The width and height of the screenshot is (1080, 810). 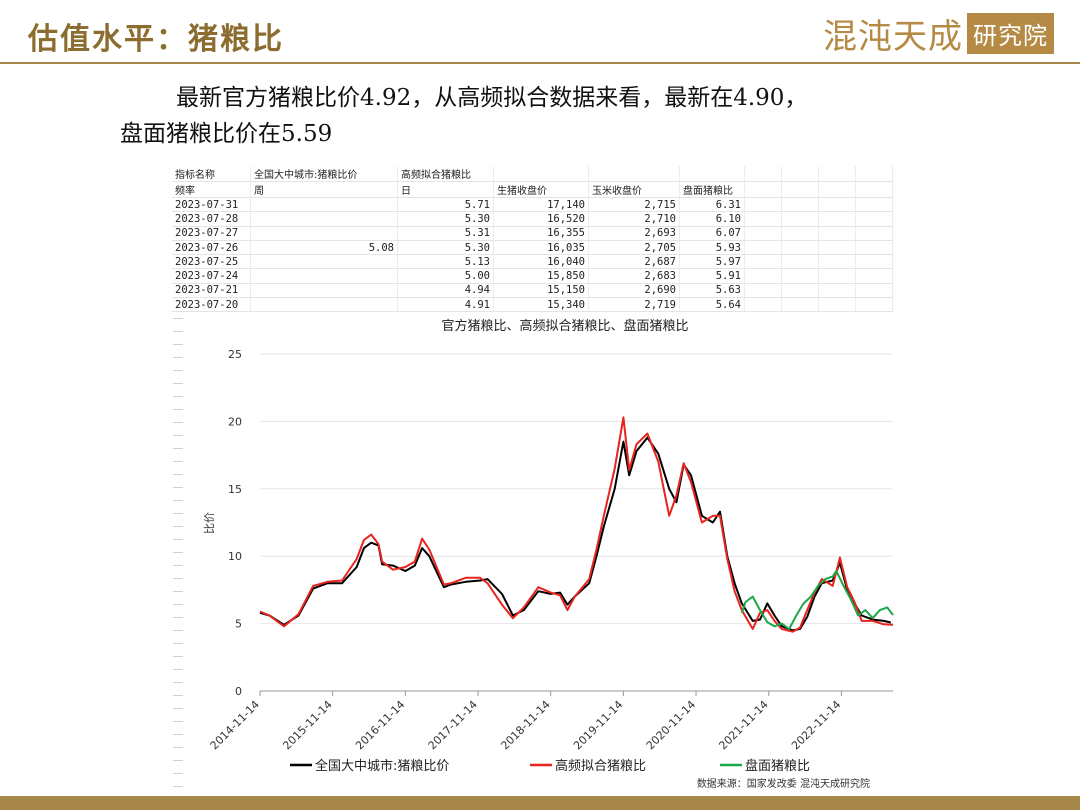 What do you see at coordinates (211, 305) in the screenshot?
I see `table-cell: 2023-07-20` at bounding box center [211, 305].